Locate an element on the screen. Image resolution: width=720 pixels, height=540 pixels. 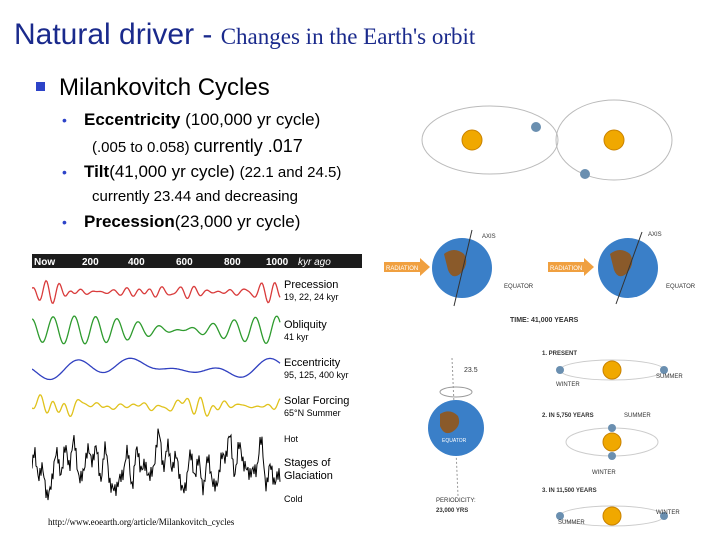
axis-label-600: 600 is located at coordinates (184, 262).